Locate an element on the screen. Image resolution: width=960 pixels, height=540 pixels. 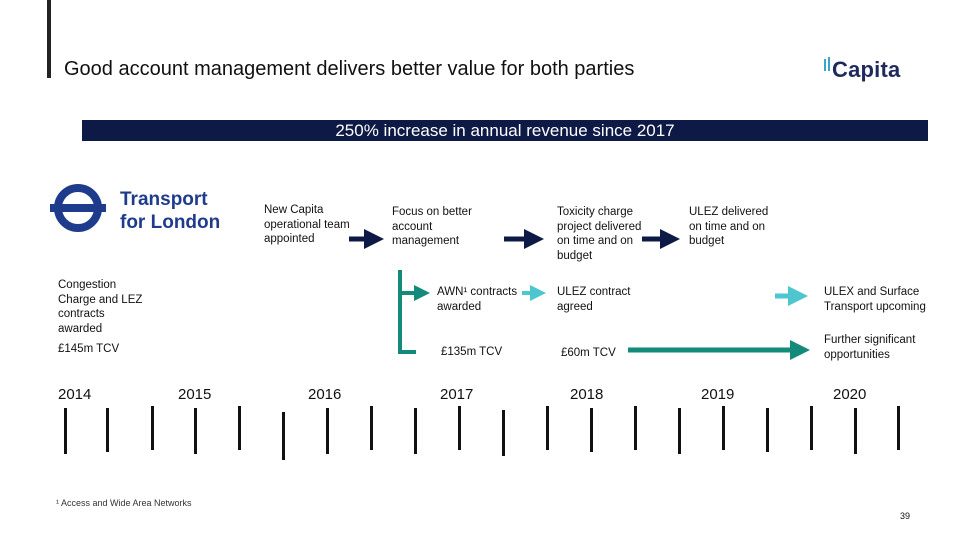
year-2017: 2017 is located at coordinates (457, 394).